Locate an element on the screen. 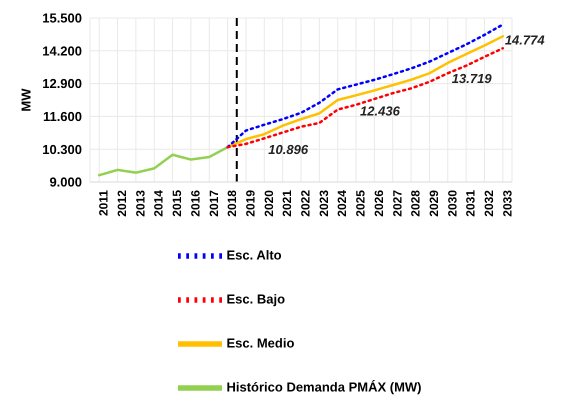  x-tick-label: 2030 is located at coordinates (452, 203).